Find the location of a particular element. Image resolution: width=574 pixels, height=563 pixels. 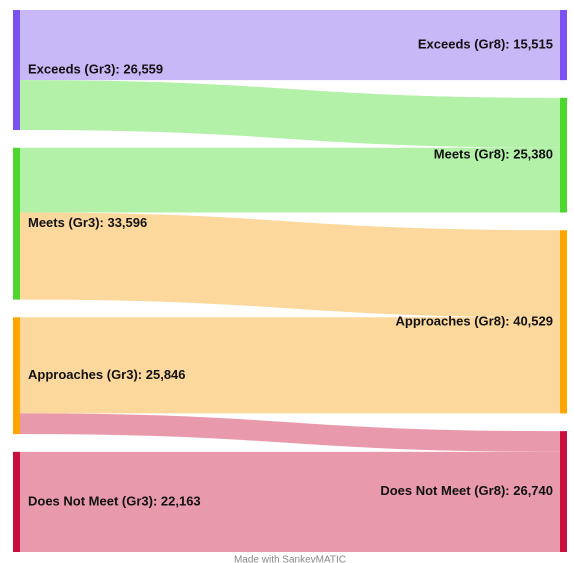

node-label: Exceeds (Gr8): 15,515 is located at coordinates (485, 44).